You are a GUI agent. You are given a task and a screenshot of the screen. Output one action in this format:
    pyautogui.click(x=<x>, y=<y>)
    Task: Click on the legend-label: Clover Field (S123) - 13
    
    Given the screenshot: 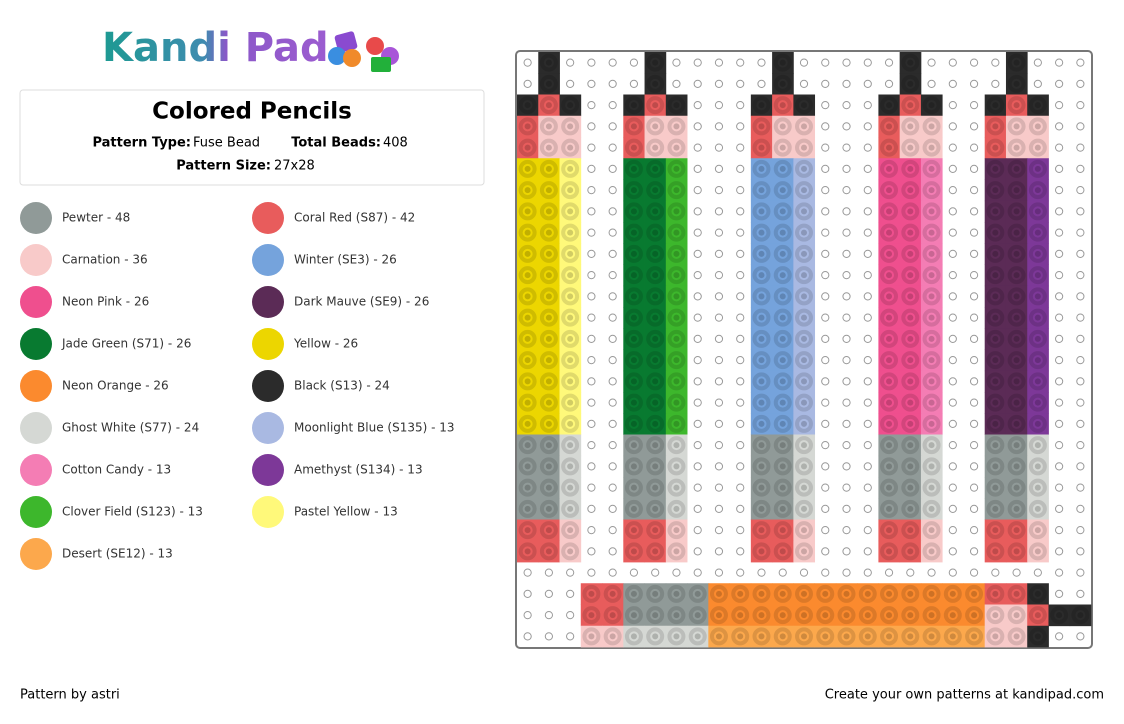 What is the action you would take?
    pyautogui.click(x=132, y=512)
    